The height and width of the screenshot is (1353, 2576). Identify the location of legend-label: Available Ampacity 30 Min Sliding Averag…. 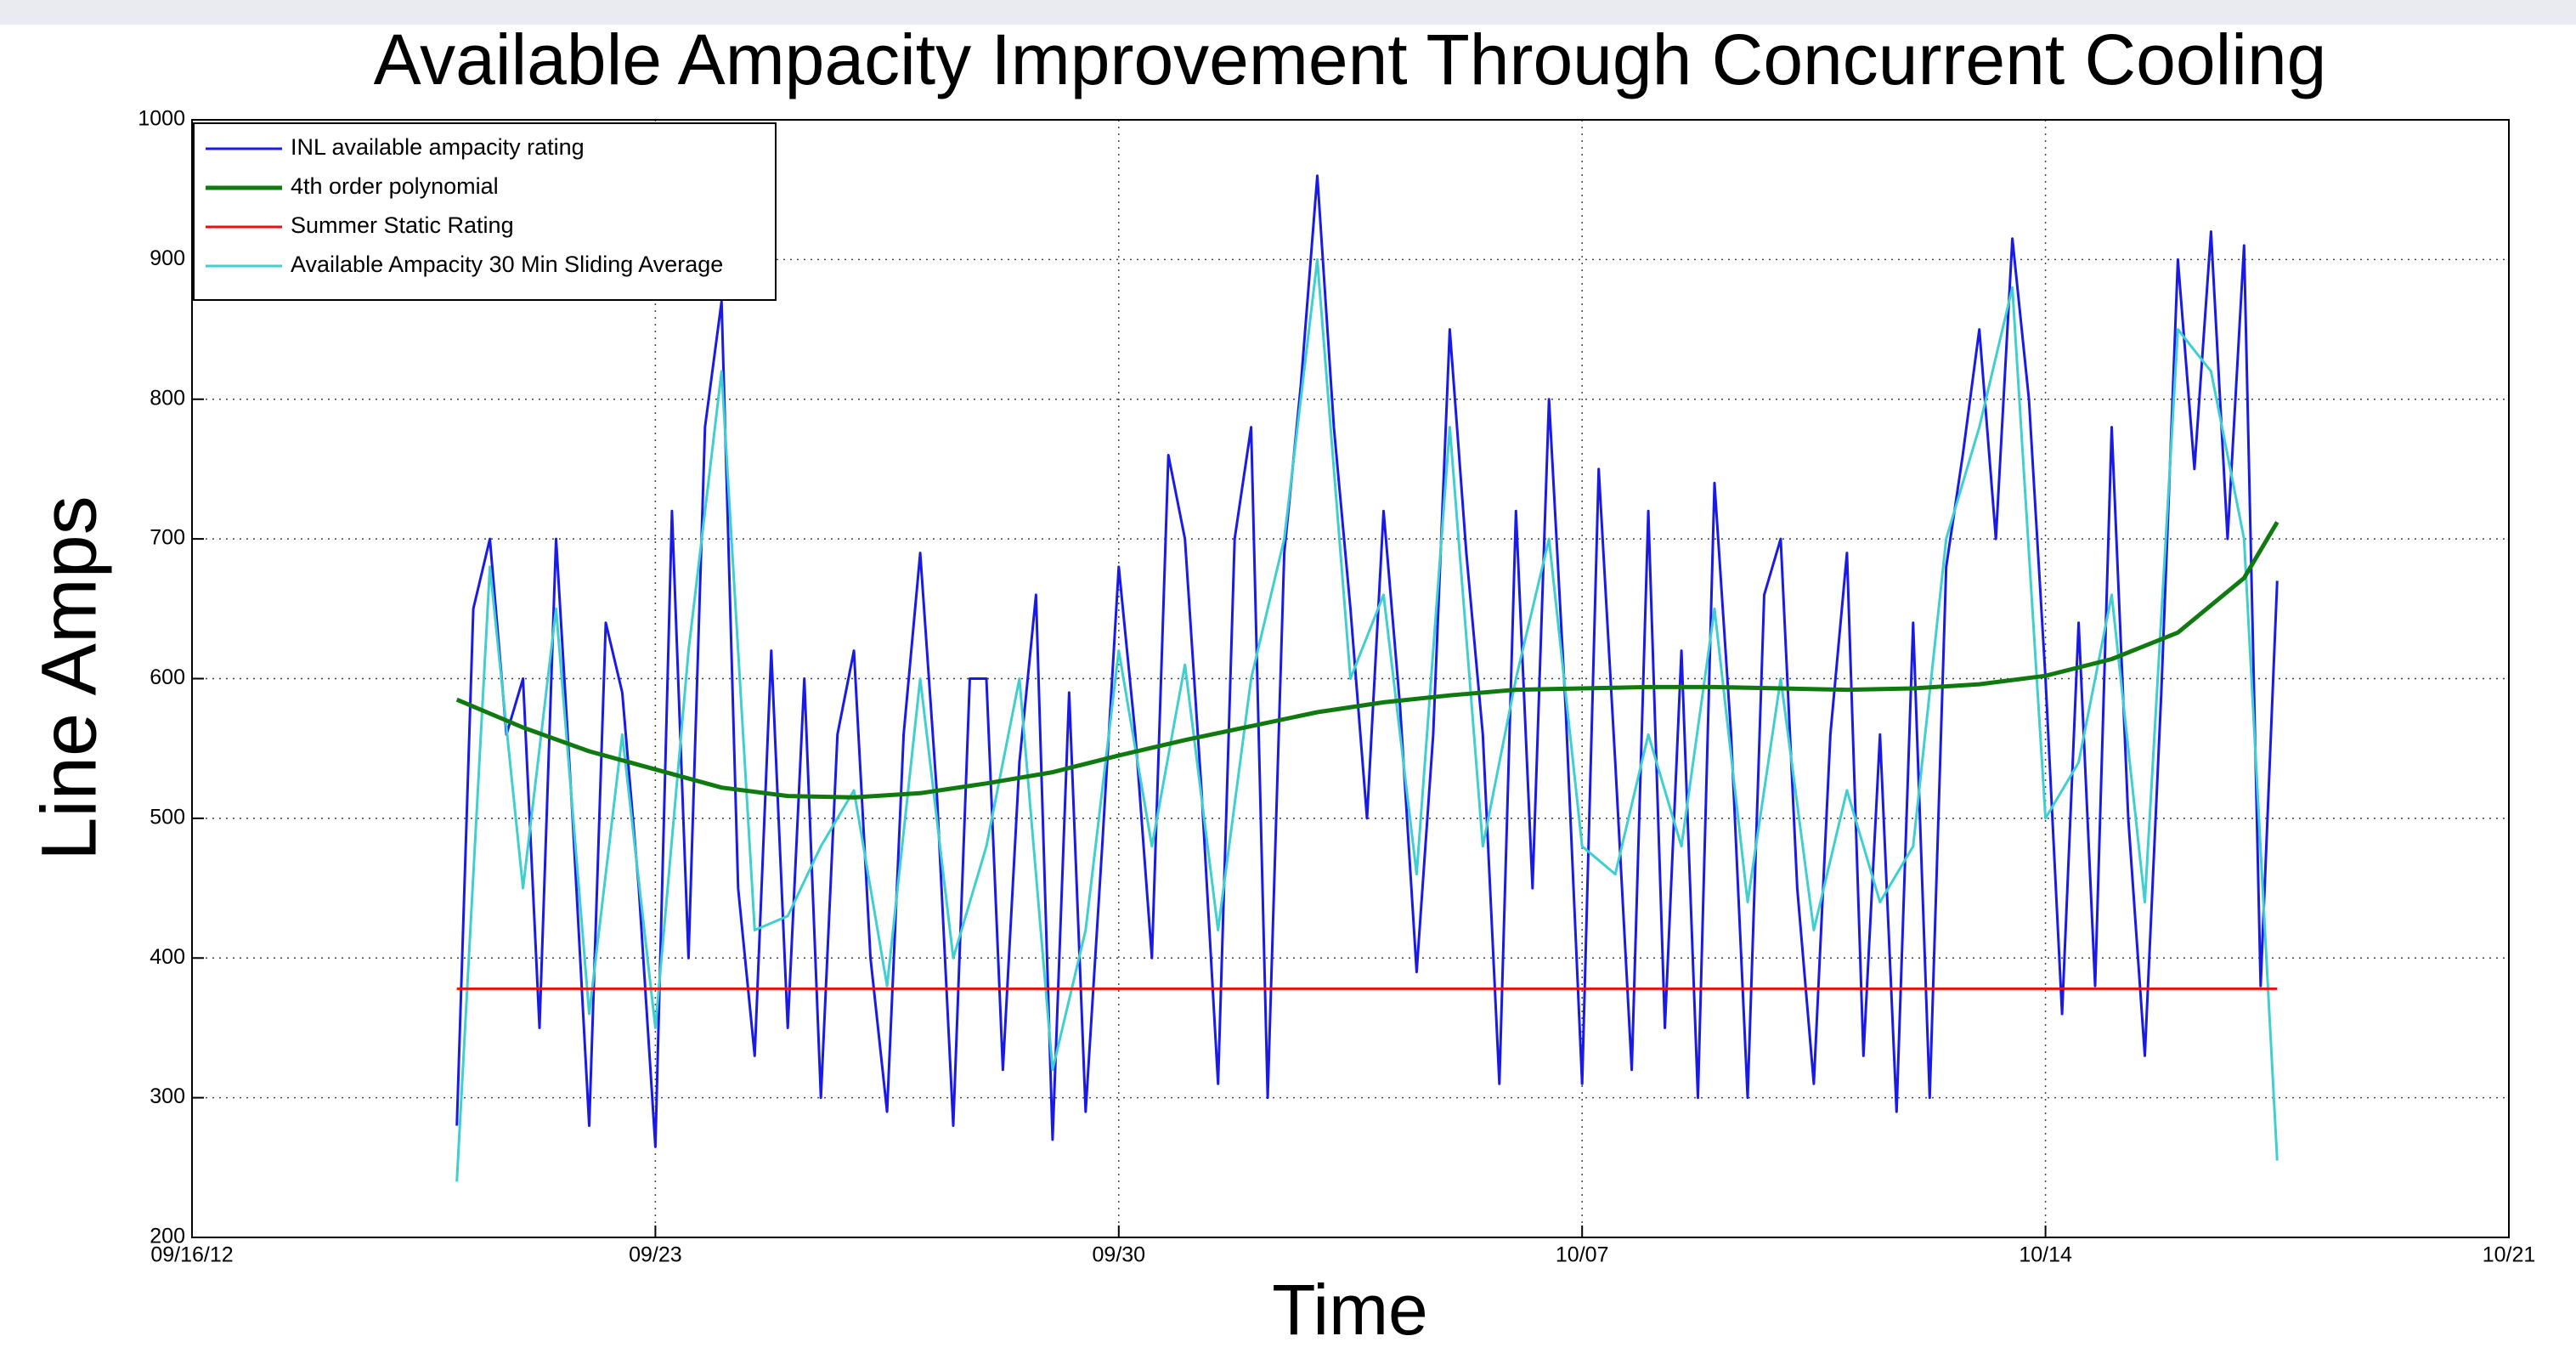
(507, 264).